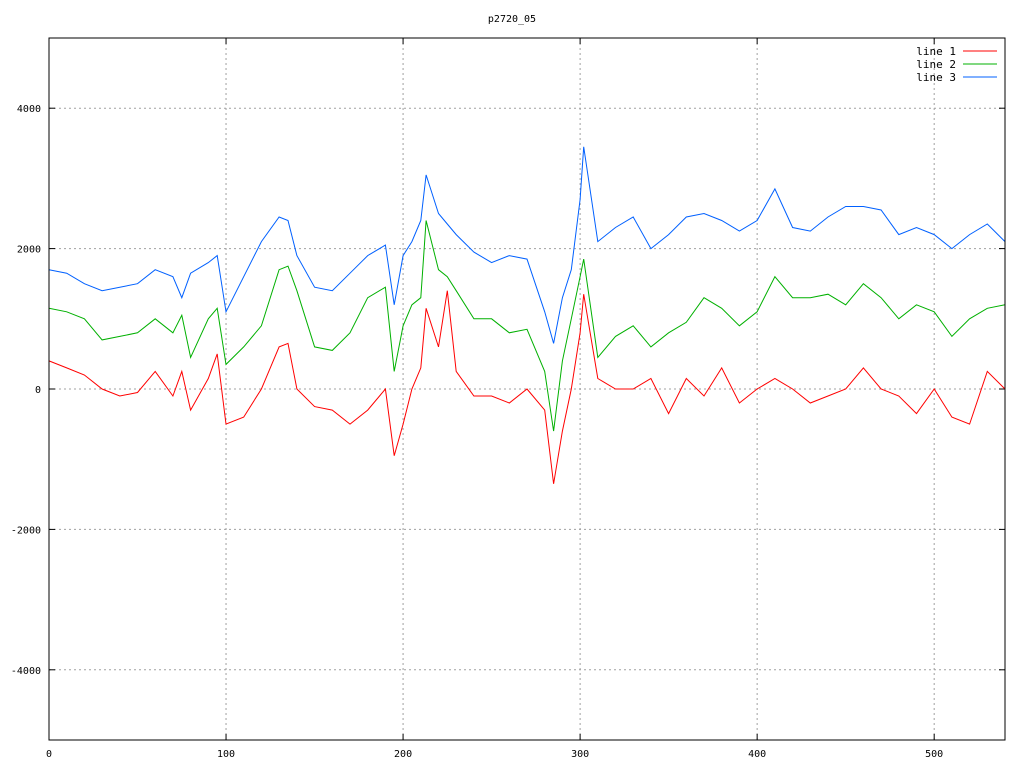 Image resolution: width=1024 pixels, height=768 pixels. What do you see at coordinates (512, 19) in the screenshot?
I see `chart-title: p2720_05` at bounding box center [512, 19].